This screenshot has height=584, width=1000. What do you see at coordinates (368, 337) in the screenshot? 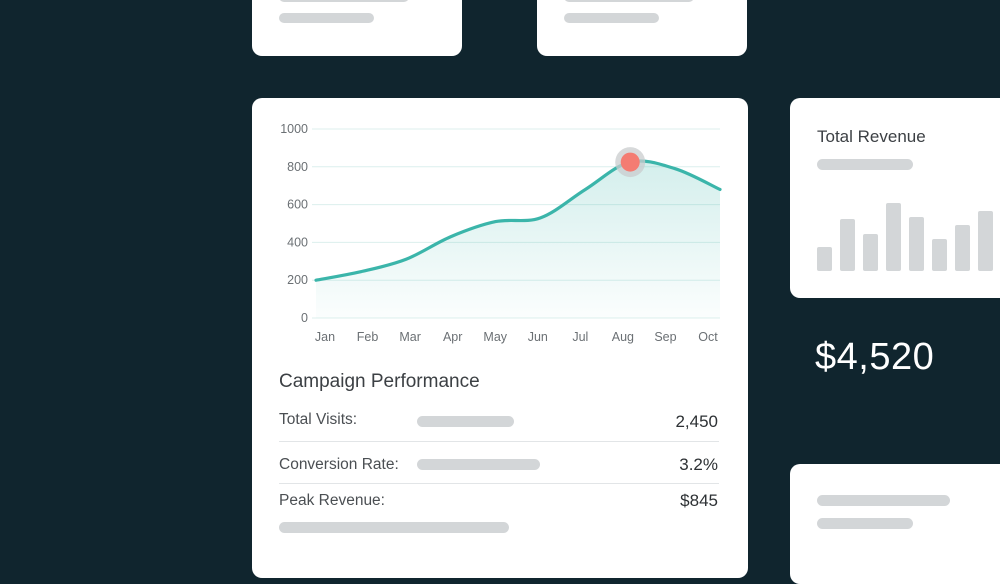
I see `x-tick-label: Feb` at bounding box center [368, 337].